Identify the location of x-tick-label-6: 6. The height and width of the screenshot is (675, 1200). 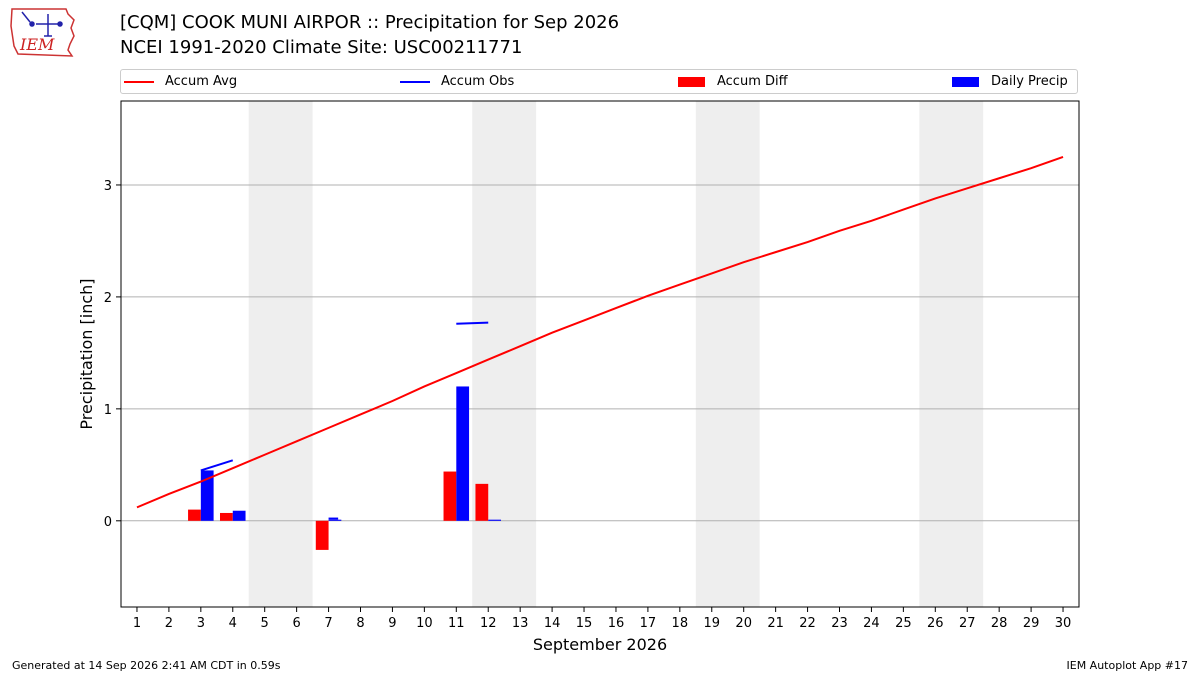
(296, 623).